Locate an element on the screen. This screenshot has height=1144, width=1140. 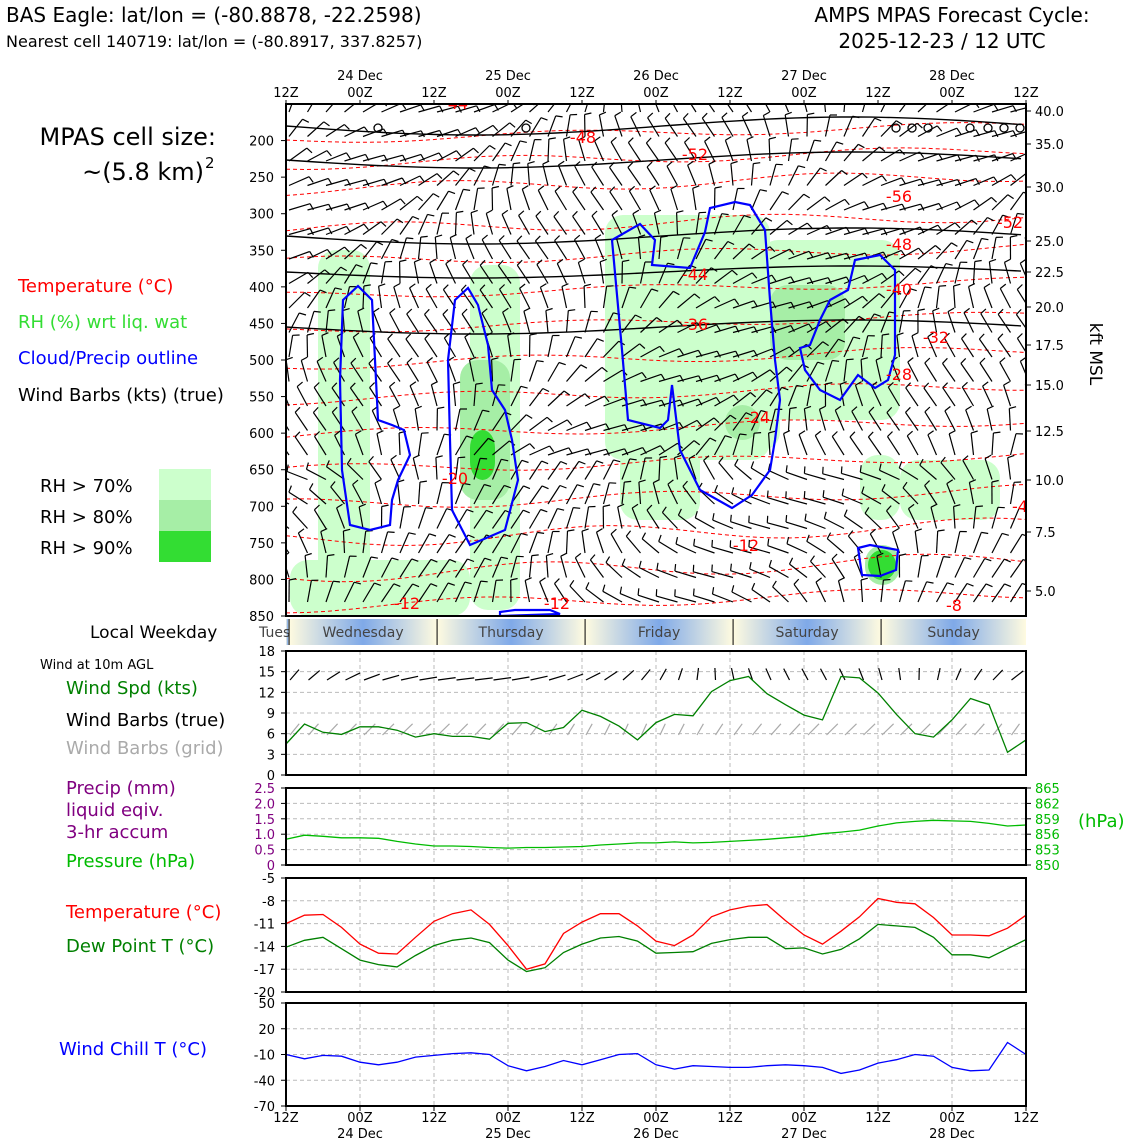
time-label-top: 12Z is located at coordinates (434, 93).